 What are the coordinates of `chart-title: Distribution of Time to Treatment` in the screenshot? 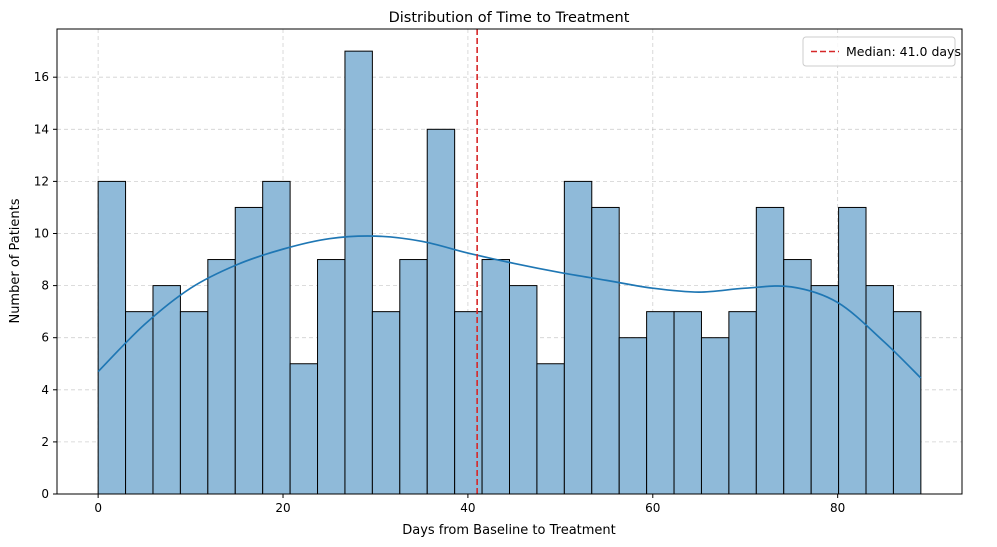 It's located at (509, 18).